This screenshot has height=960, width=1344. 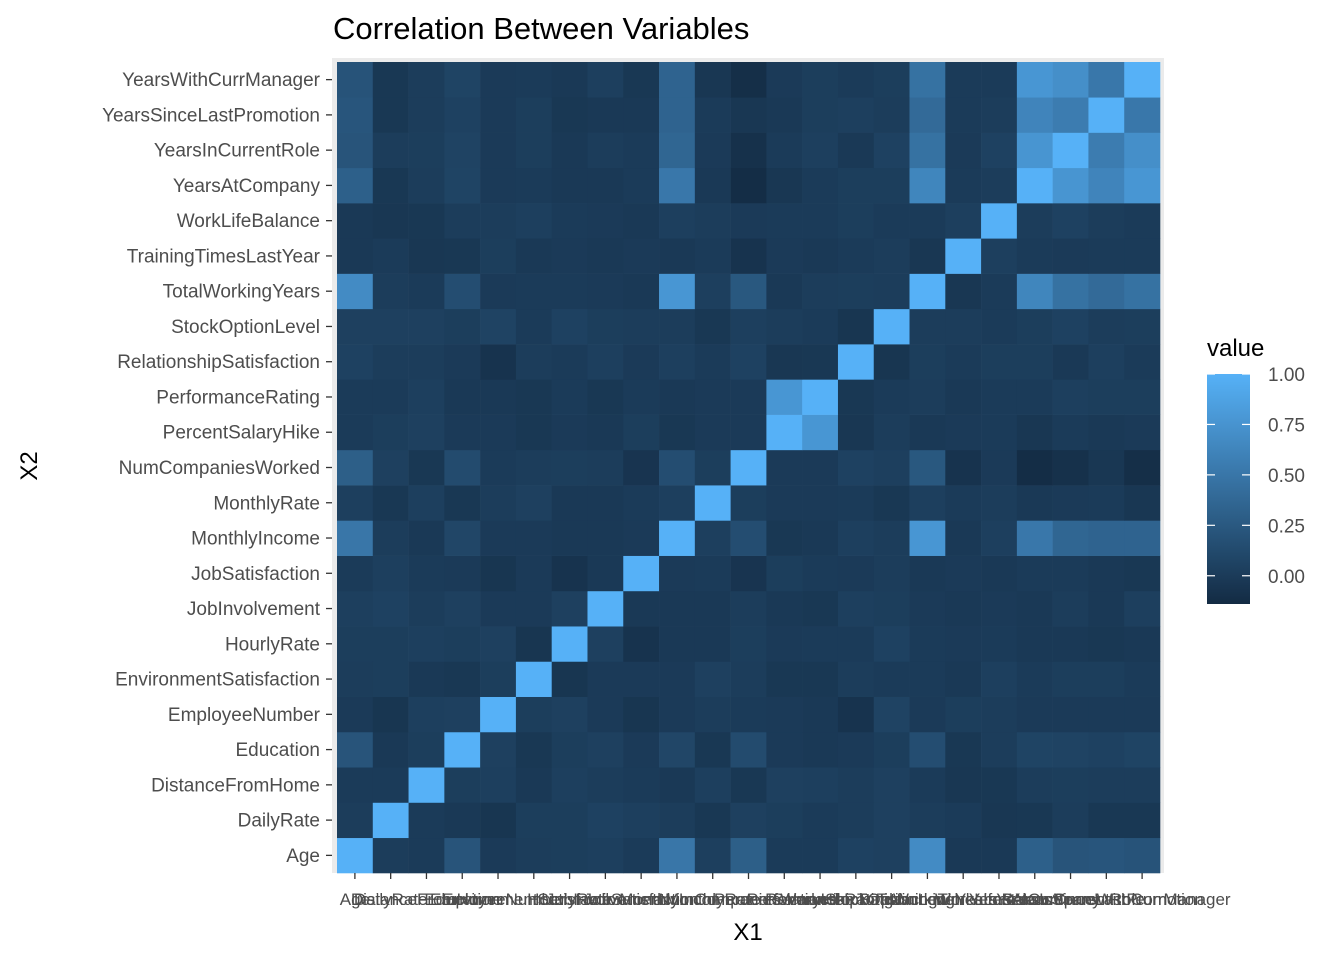 I want to click on x-tick-label: YearsInCurrentRole, so click(x=1070, y=899).